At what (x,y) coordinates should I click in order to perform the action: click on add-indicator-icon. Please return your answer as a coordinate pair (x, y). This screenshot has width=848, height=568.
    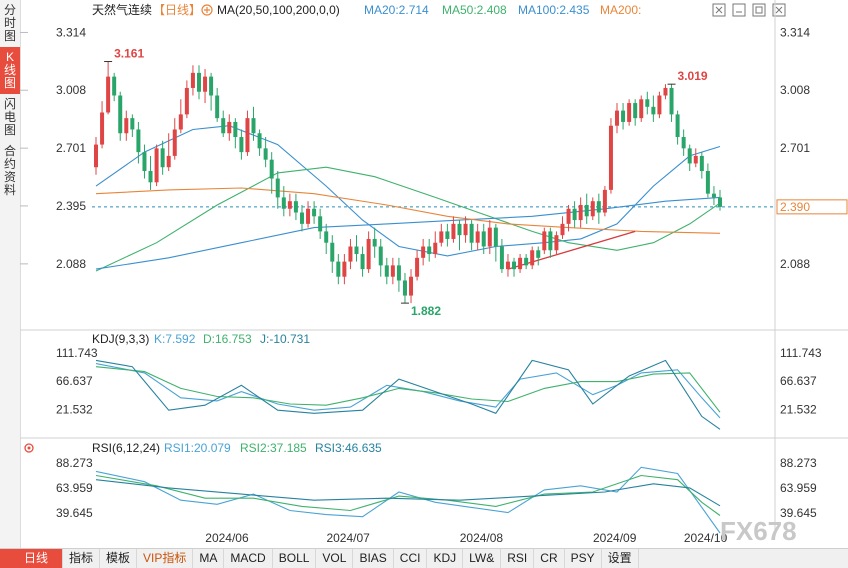
    Looking at the image, I should click on (207, 10).